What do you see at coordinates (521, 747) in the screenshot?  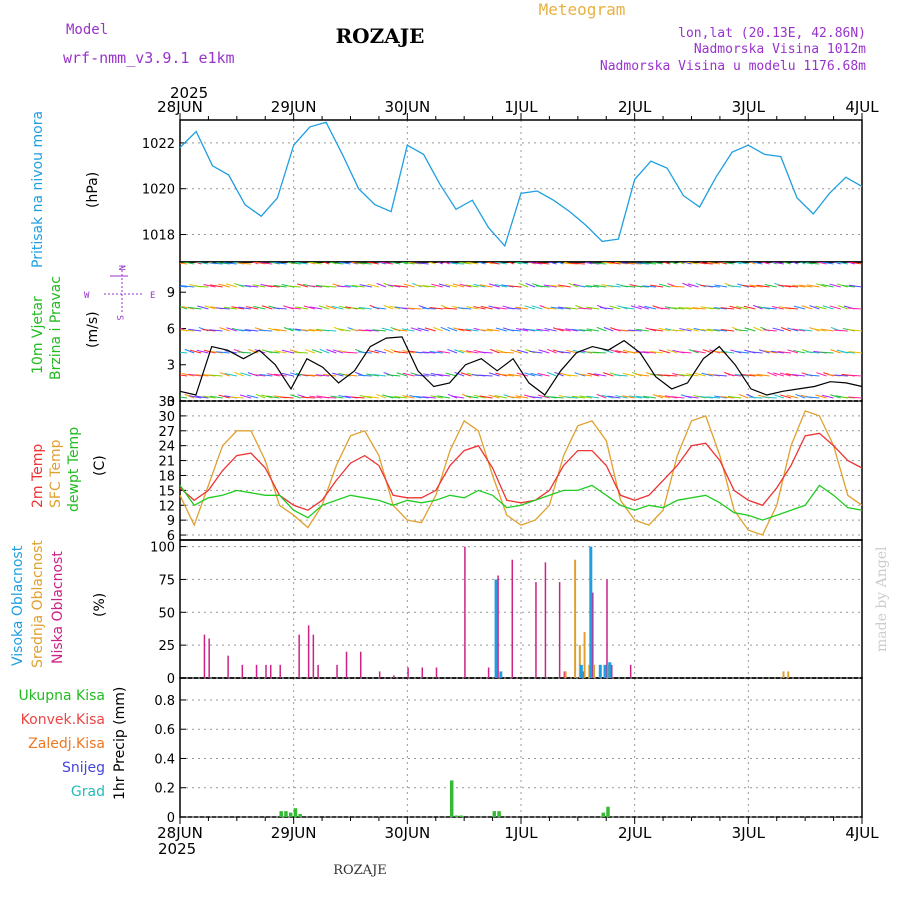 I see `precip-frame` at bounding box center [521, 747].